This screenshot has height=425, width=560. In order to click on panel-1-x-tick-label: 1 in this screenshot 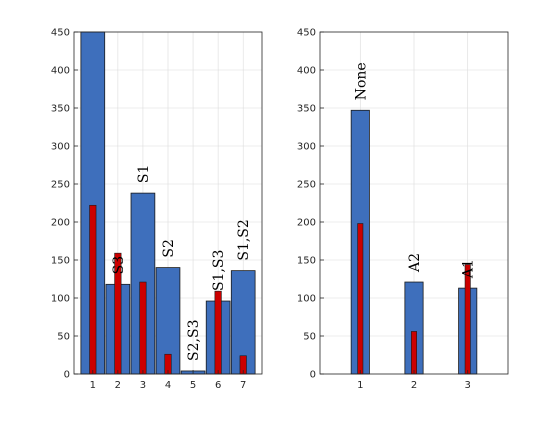, I will do `click(93, 385)`.